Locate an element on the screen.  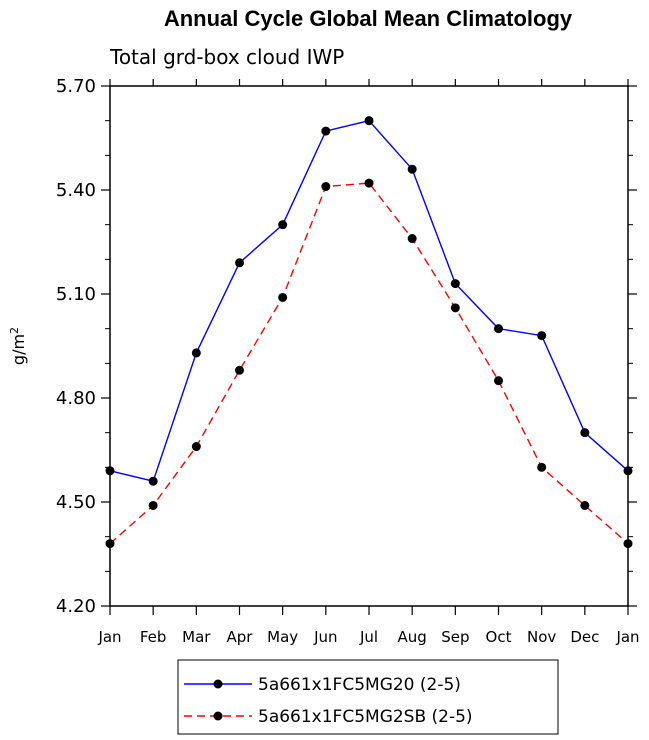
y-tick-label: 5.40 is located at coordinates (76, 190).